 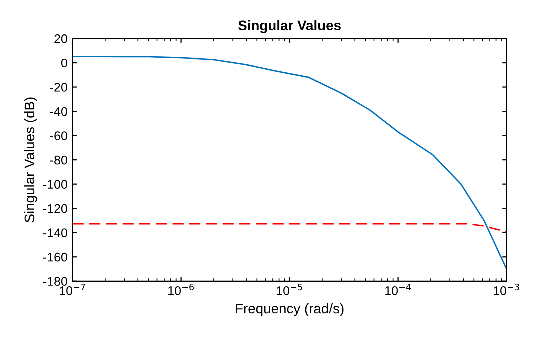 What do you see at coordinates (55, 281) in the screenshot?
I see `y-tick-label: -180` at bounding box center [55, 281].